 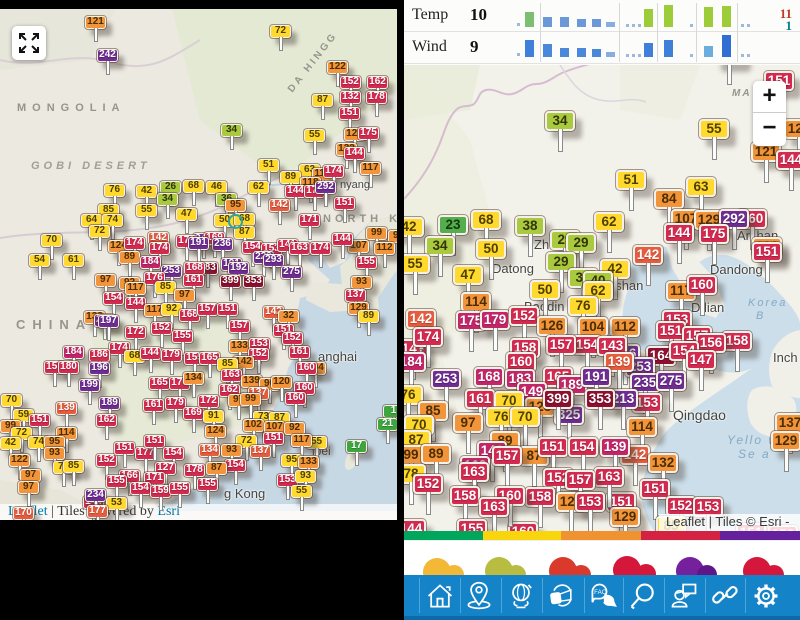 What do you see at coordinates (600, 592) in the screenshot?
I see `svg-text: FAQ` at bounding box center [600, 592].